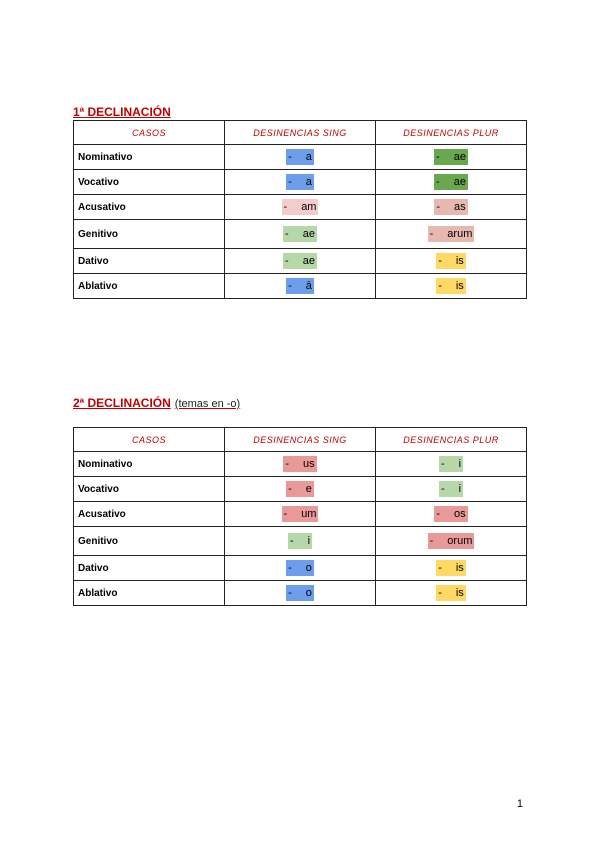 This screenshot has width=600, height=848. I want to click on plur-cell: - orum, so click(451, 541).